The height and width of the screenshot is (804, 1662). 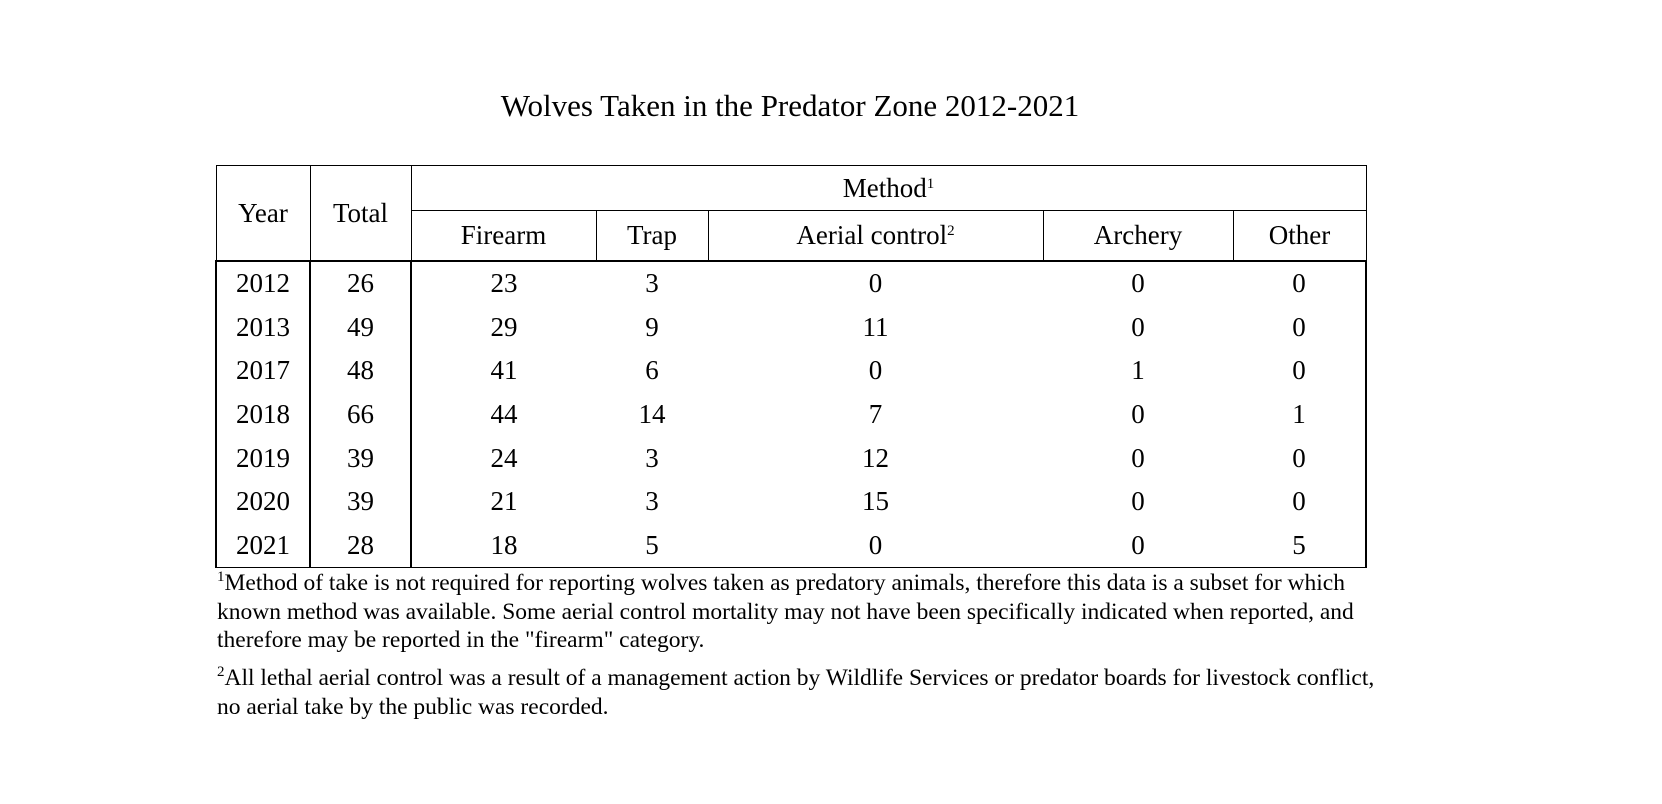 What do you see at coordinates (504, 501) in the screenshot?
I see `cell-firearm: 21` at bounding box center [504, 501].